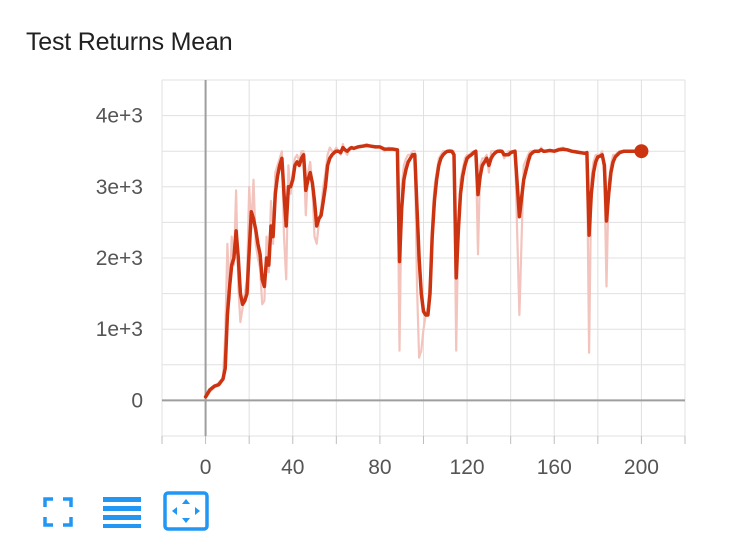 The height and width of the screenshot is (556, 730). I want to click on x-tick-label: 200, so click(641, 467).